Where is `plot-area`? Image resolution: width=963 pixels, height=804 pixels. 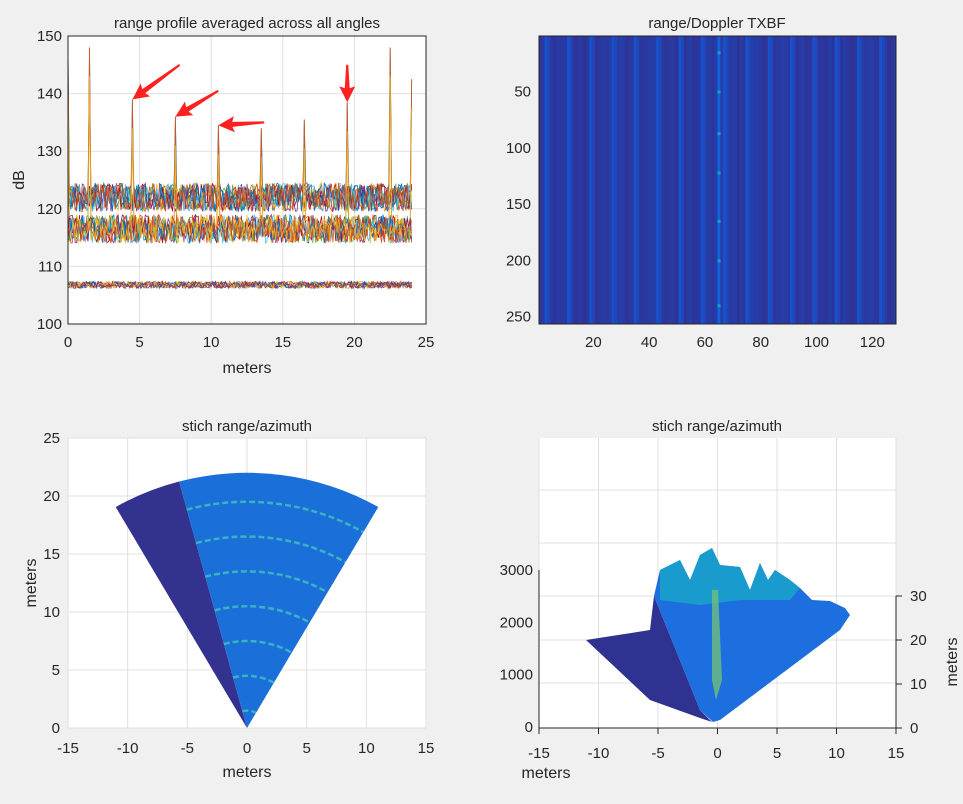 plot-area is located at coordinates (247, 180).